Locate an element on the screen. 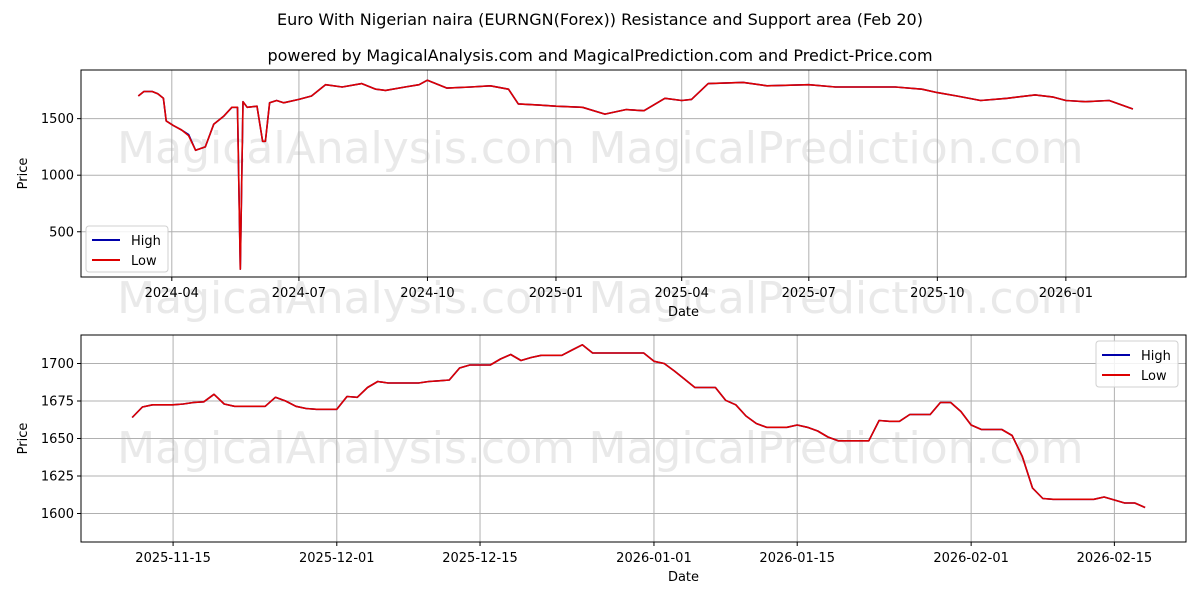 The height and width of the screenshot is (600, 1200). y-tick-label: 1650 is located at coordinates (57, 439).